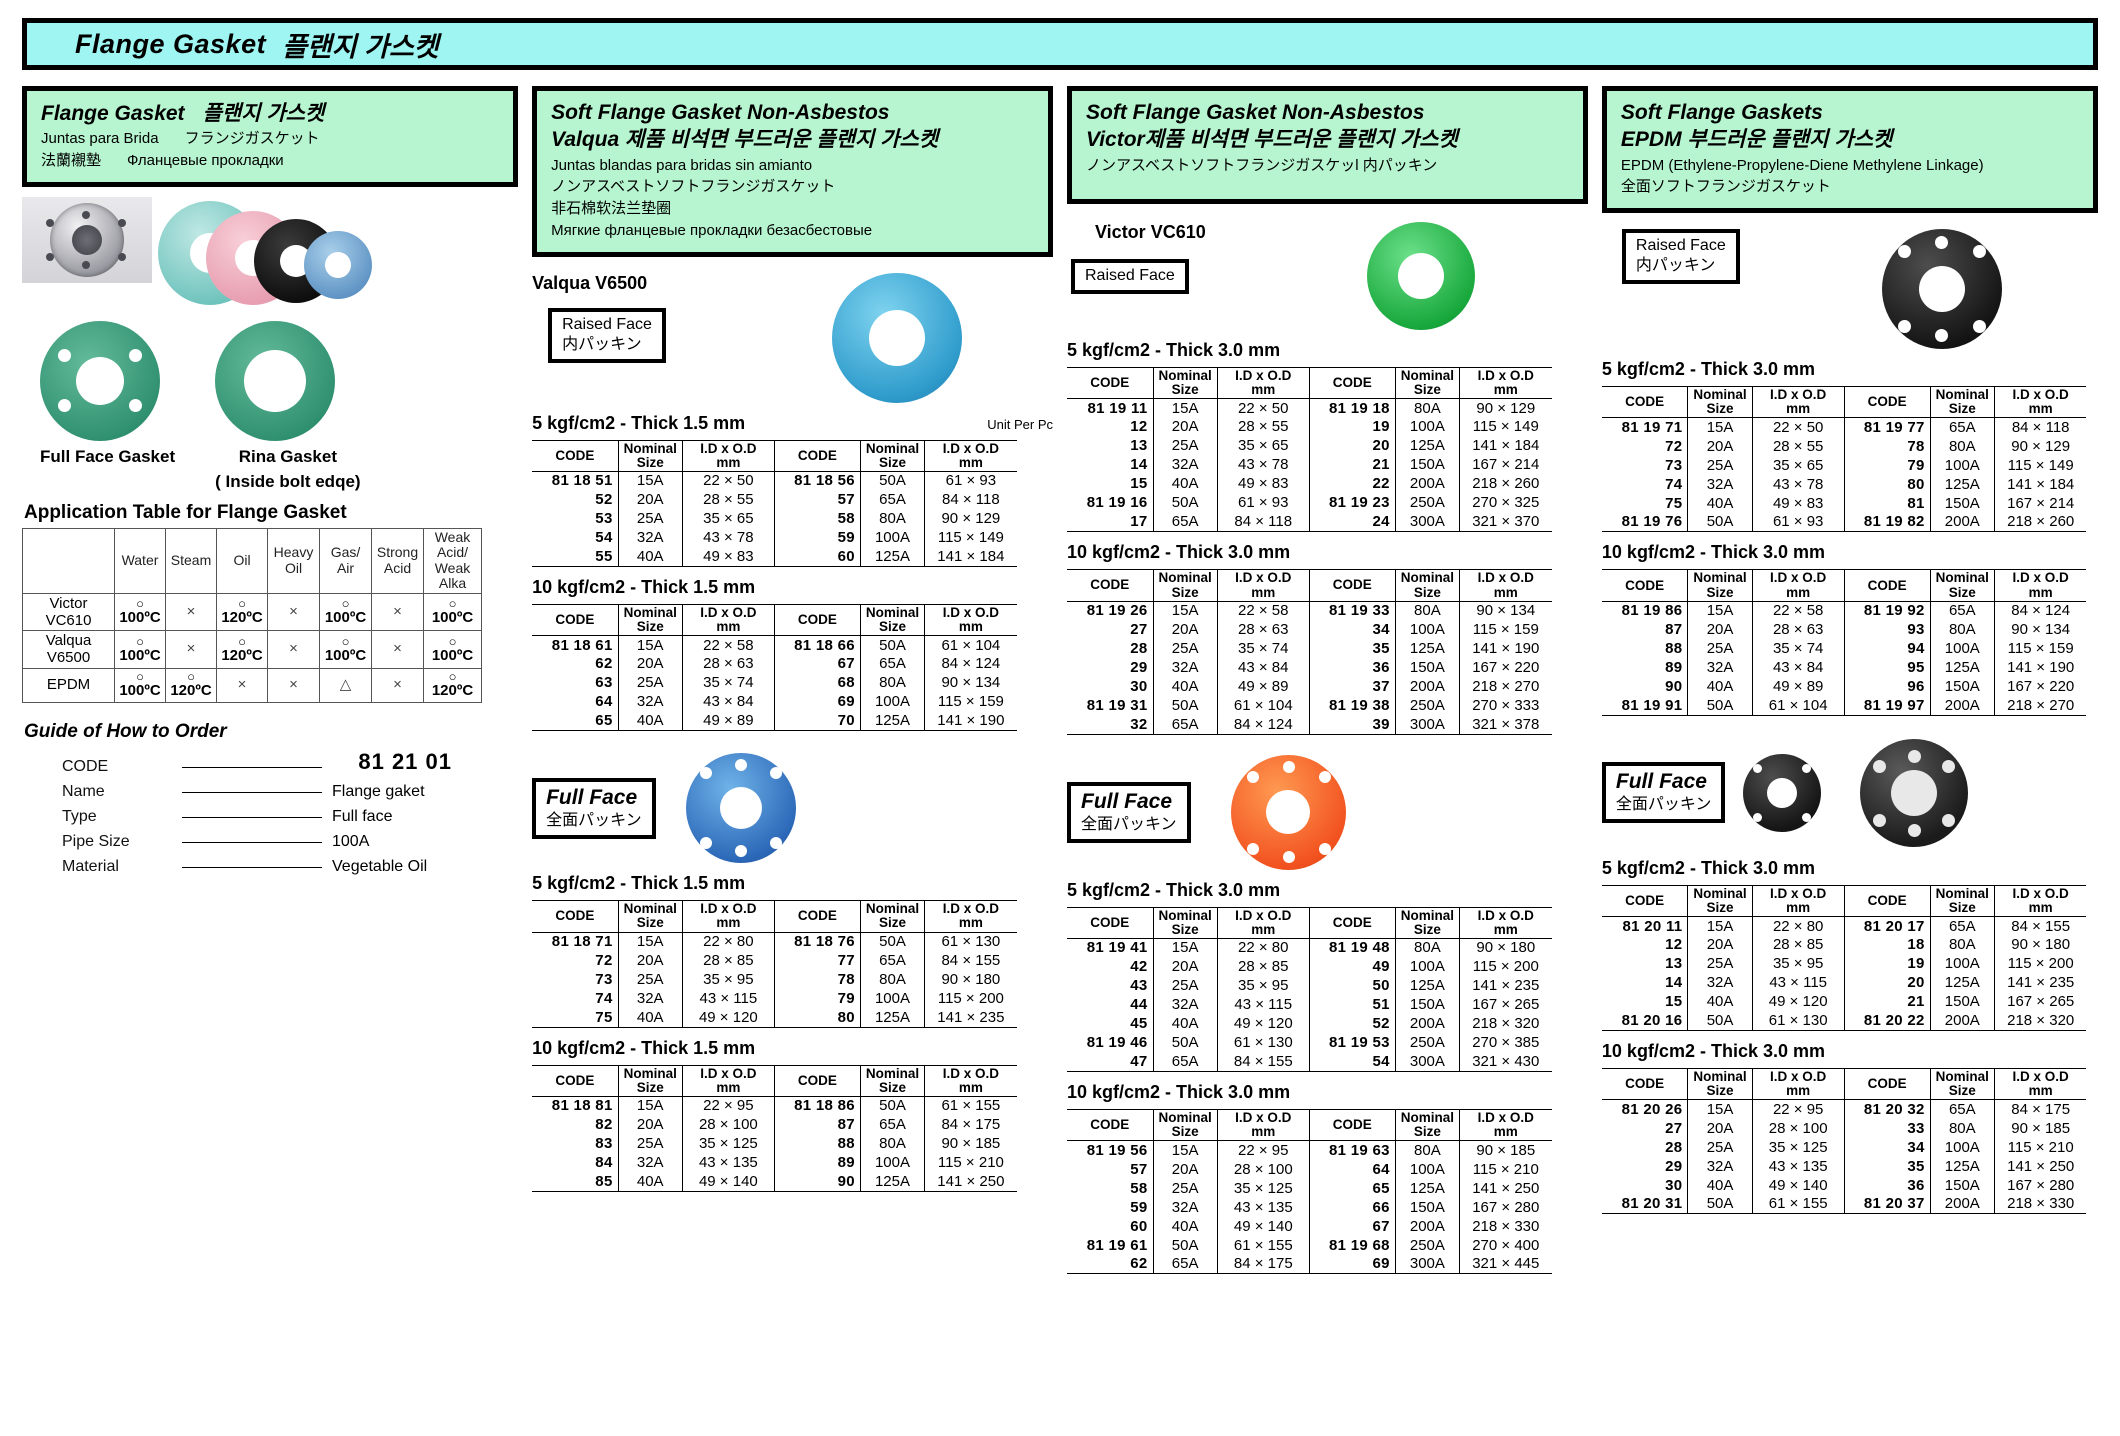  What do you see at coordinates (1427, 668) in the screenshot?
I see `nominal-size-cell: 150A` at bounding box center [1427, 668].